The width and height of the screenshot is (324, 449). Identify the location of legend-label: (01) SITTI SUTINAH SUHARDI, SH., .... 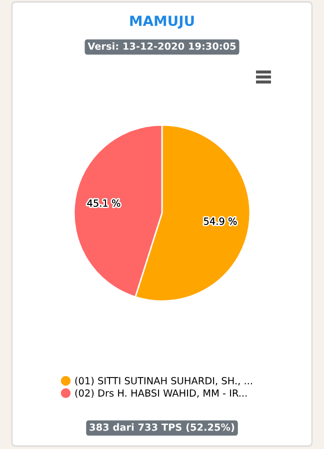
(163, 381).